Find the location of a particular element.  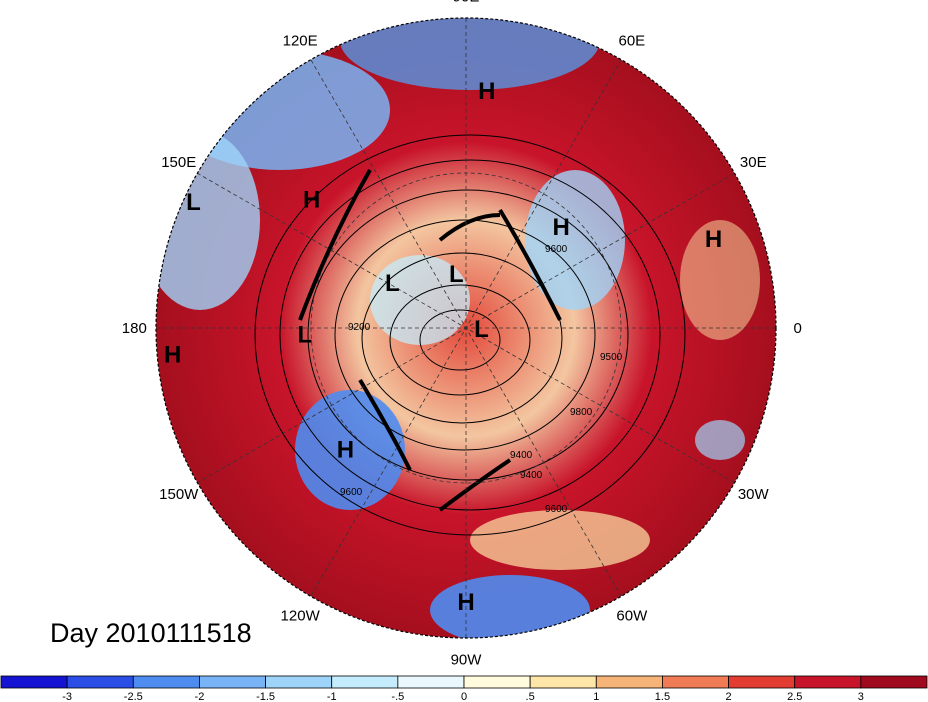

colorbar-label: -.5 is located at coordinates (397, 696).